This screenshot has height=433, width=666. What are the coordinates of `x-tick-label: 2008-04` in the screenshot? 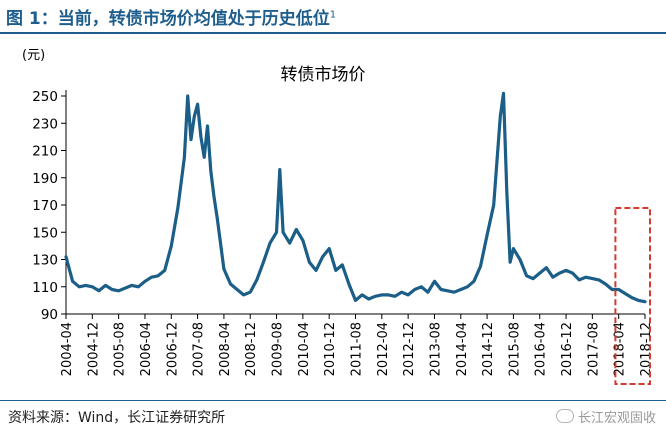 It's located at (225, 349).